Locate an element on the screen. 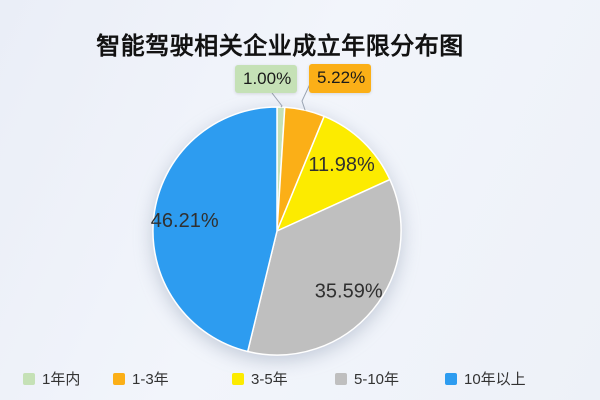 The image size is (600, 400). pie-slice-3-5年 is located at coordinates (333, 173).